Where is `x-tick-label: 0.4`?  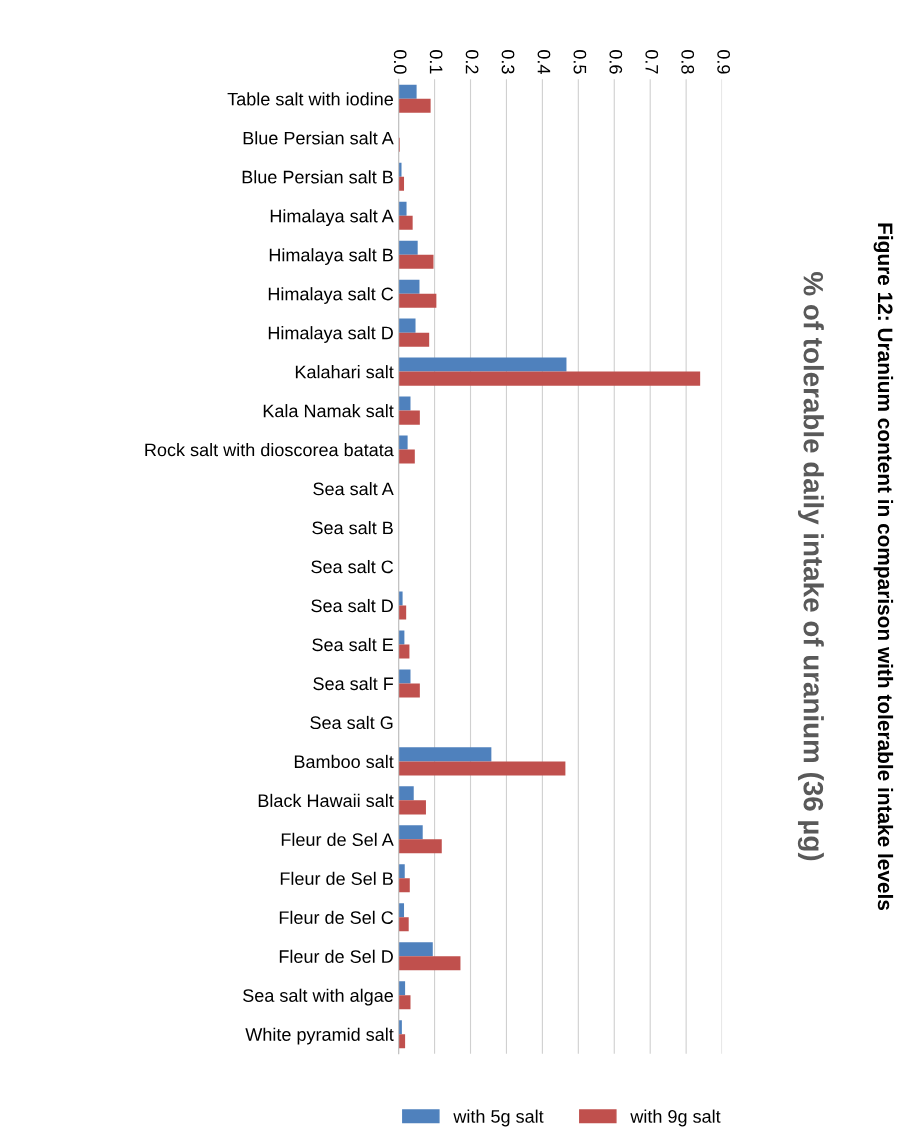 x-tick-label: 0.4 is located at coordinates (544, 62).